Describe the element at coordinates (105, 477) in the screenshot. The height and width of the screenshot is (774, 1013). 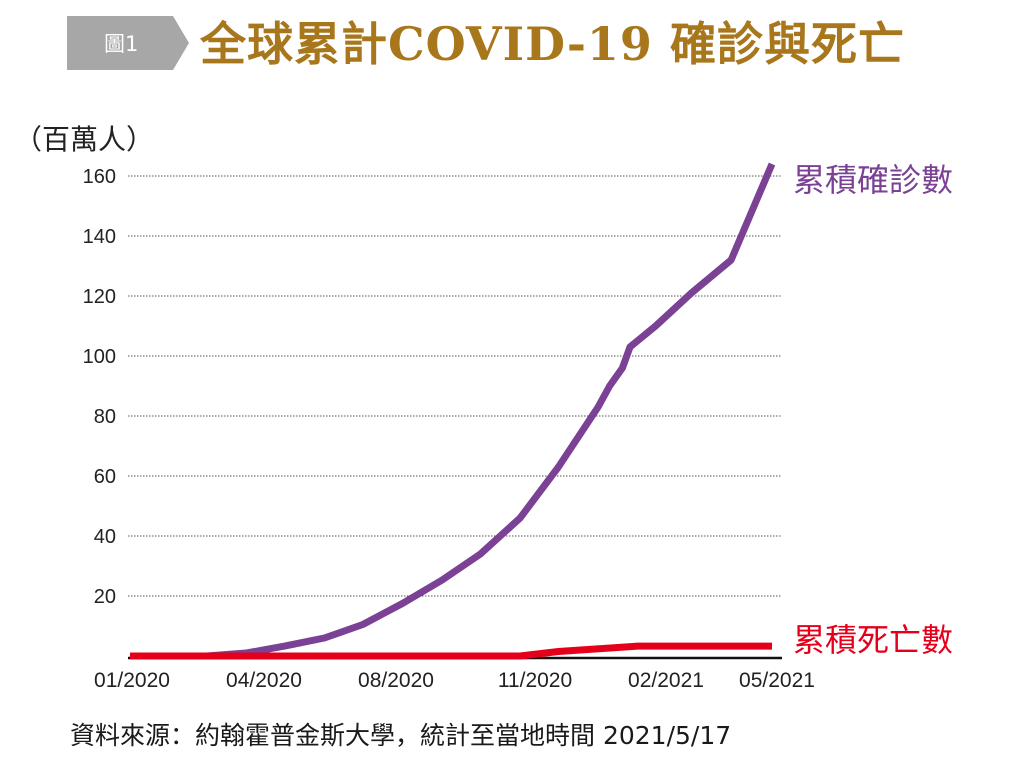
I see `y-tick-label: 60` at that location.